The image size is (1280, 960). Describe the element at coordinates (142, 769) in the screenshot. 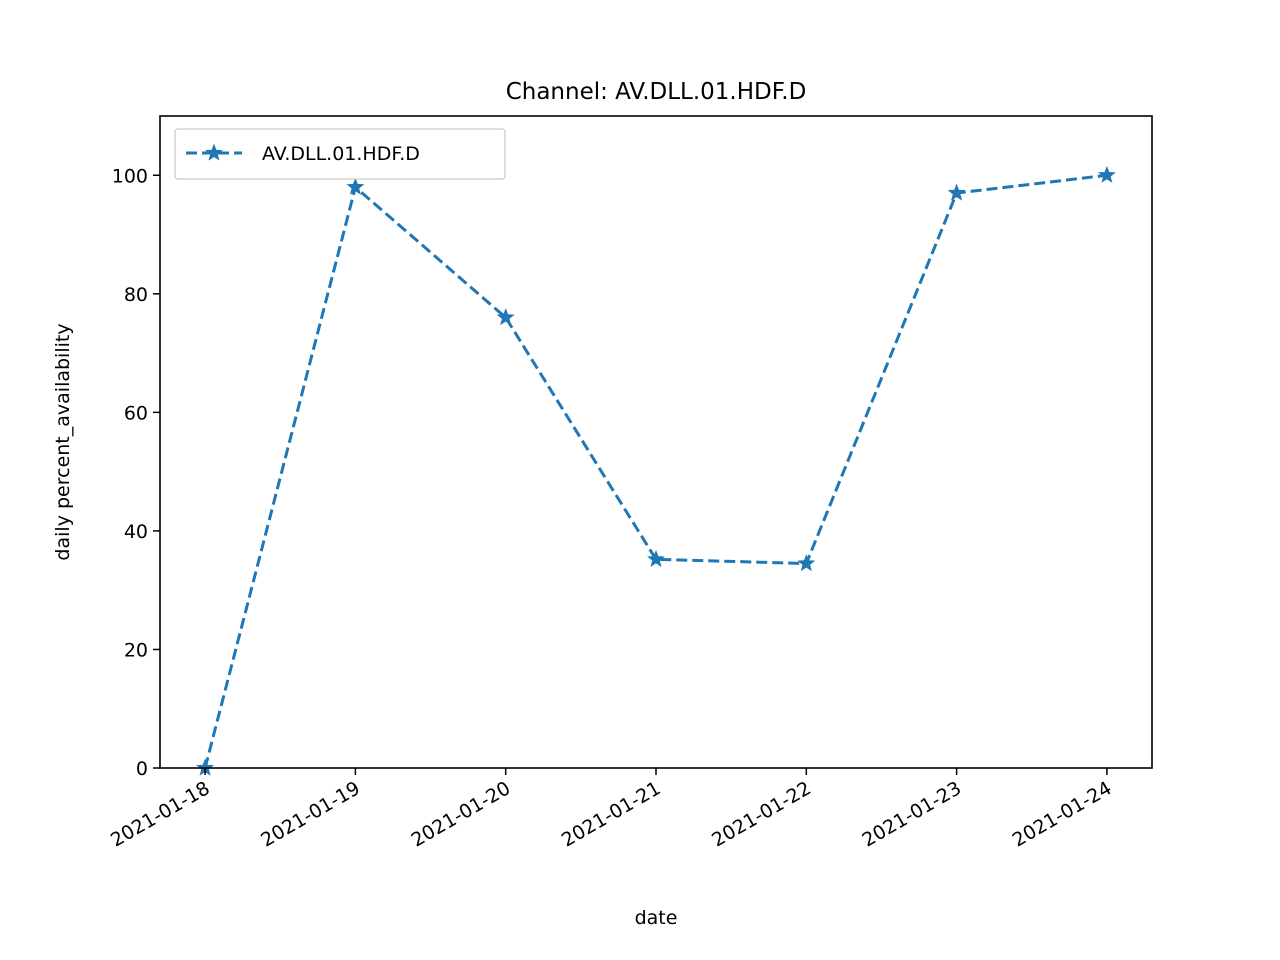

I see `y-tick-label: 0` at that location.